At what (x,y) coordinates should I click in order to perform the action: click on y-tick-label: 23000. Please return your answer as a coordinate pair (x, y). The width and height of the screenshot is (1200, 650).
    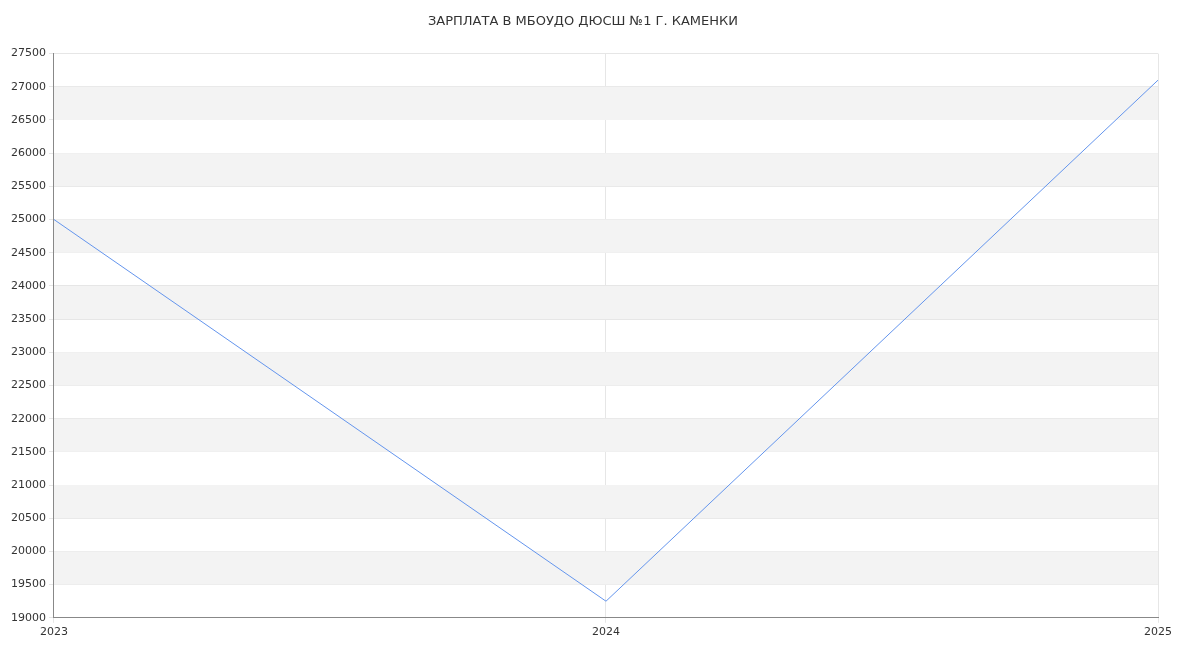
    Looking at the image, I should click on (28, 352).